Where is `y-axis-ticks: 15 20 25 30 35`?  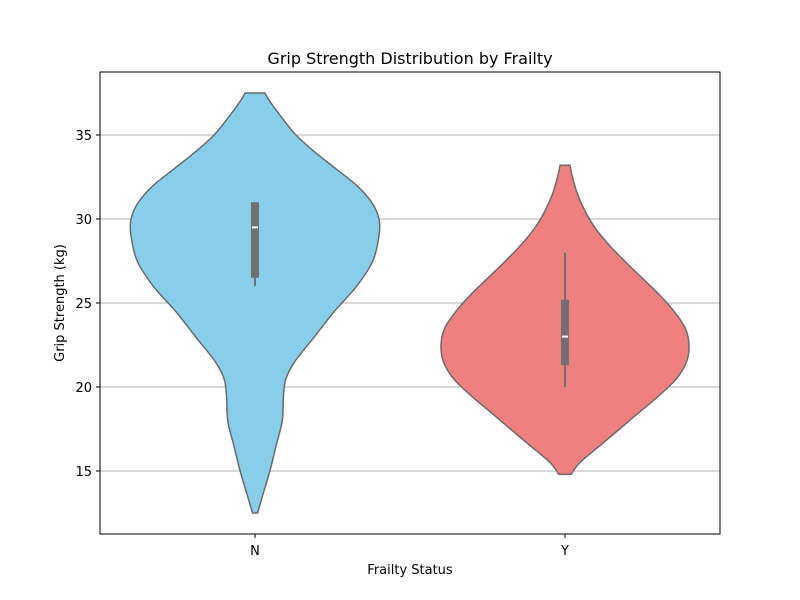
y-axis-ticks: 15 20 25 30 35 is located at coordinates (87, 304).